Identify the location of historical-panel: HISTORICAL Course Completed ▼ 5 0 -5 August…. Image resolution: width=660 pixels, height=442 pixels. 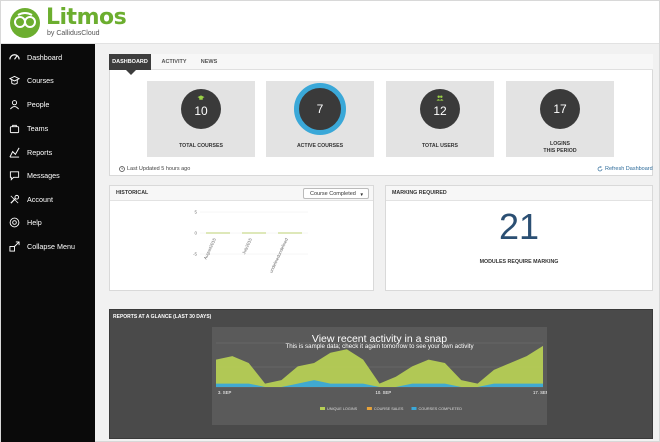
(241, 238).